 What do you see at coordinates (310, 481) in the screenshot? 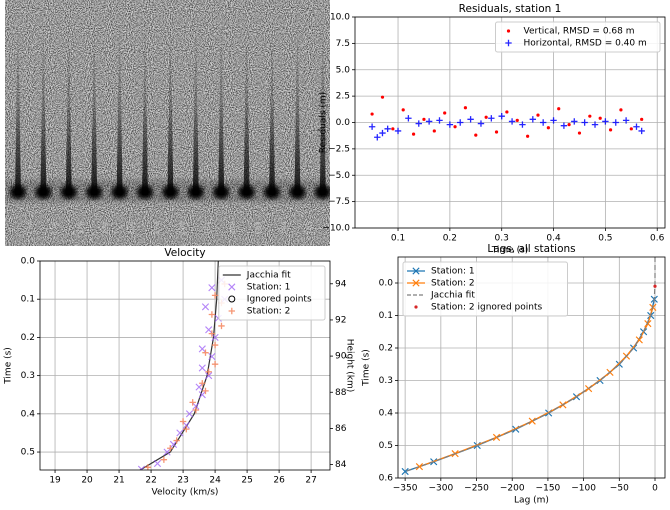
I see `x-tick-label: 27` at bounding box center [310, 481].